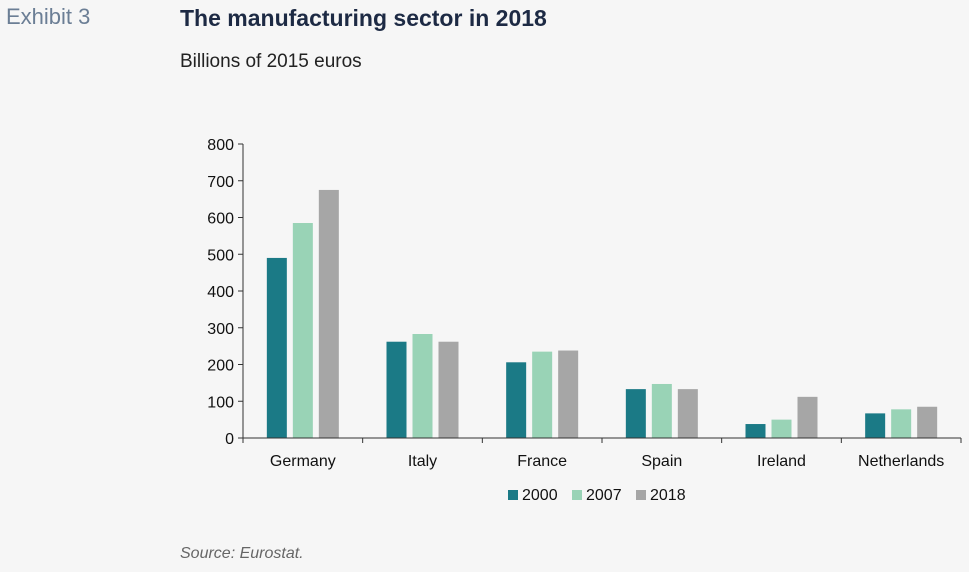  Describe the element at coordinates (540, 495) in the screenshot. I see `legend-label: 2000` at that location.